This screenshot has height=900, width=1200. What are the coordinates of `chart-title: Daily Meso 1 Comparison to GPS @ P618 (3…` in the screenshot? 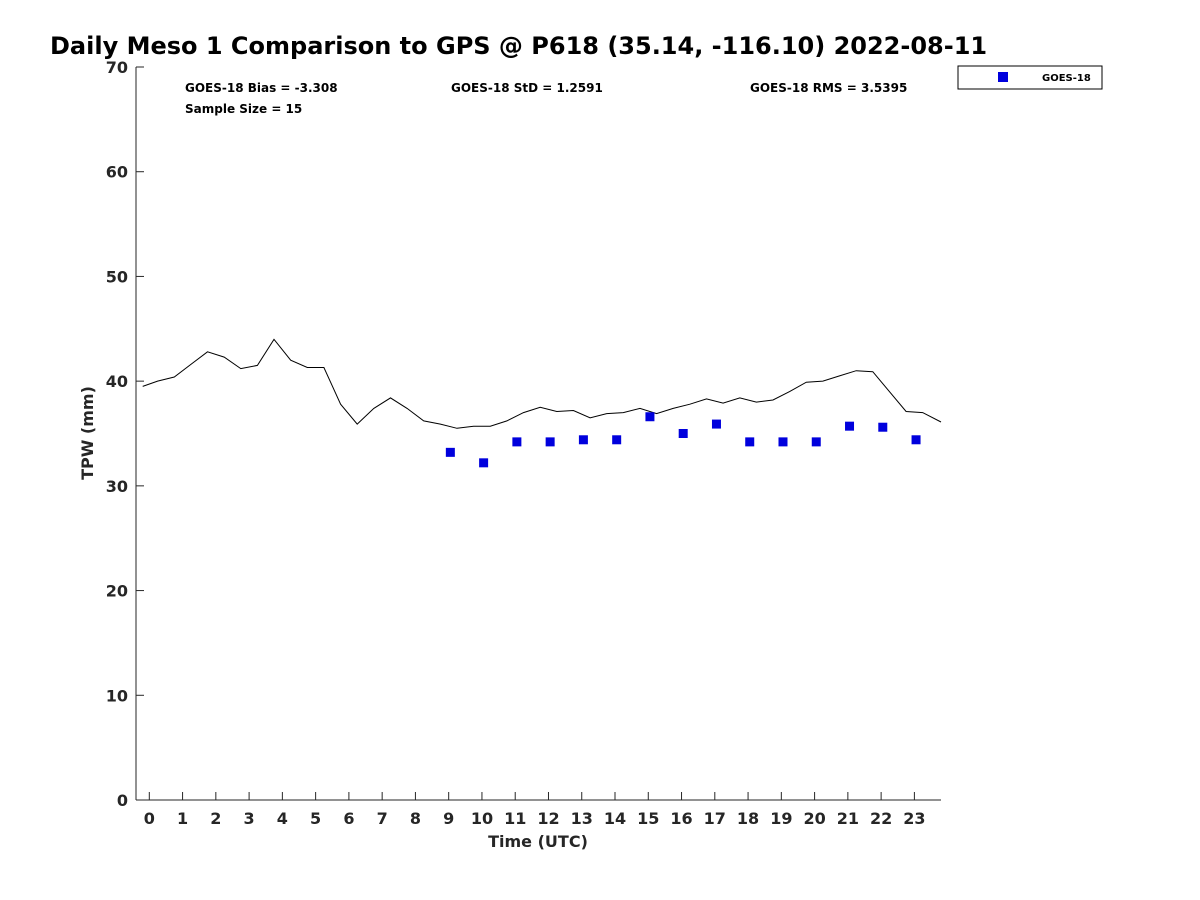 It's located at (518, 46).